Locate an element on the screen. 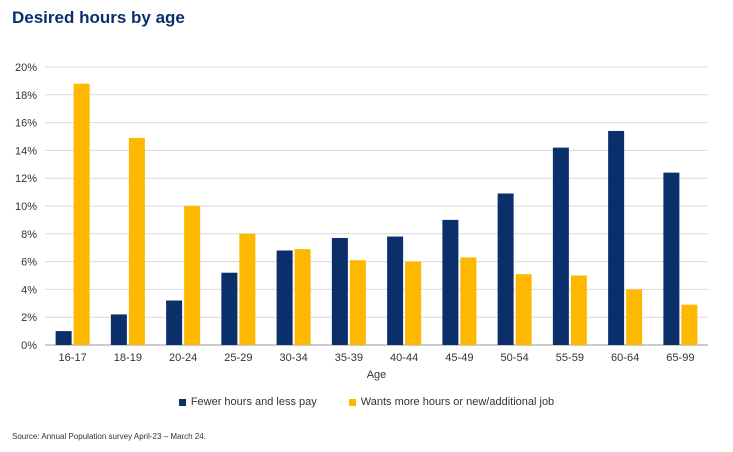 Image resolution: width=733 pixels, height=452 pixels. y-tick-label: 14% is located at coordinates (26, 151).